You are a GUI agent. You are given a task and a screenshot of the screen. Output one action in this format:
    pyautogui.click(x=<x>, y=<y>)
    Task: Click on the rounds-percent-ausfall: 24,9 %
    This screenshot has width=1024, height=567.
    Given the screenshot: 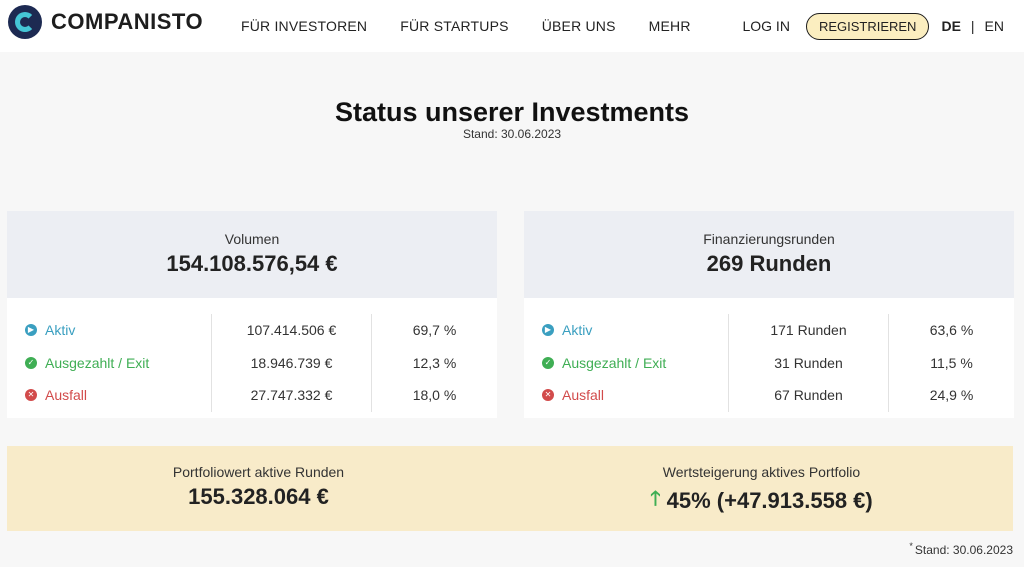 What is the action you would take?
    pyautogui.click(x=951, y=395)
    